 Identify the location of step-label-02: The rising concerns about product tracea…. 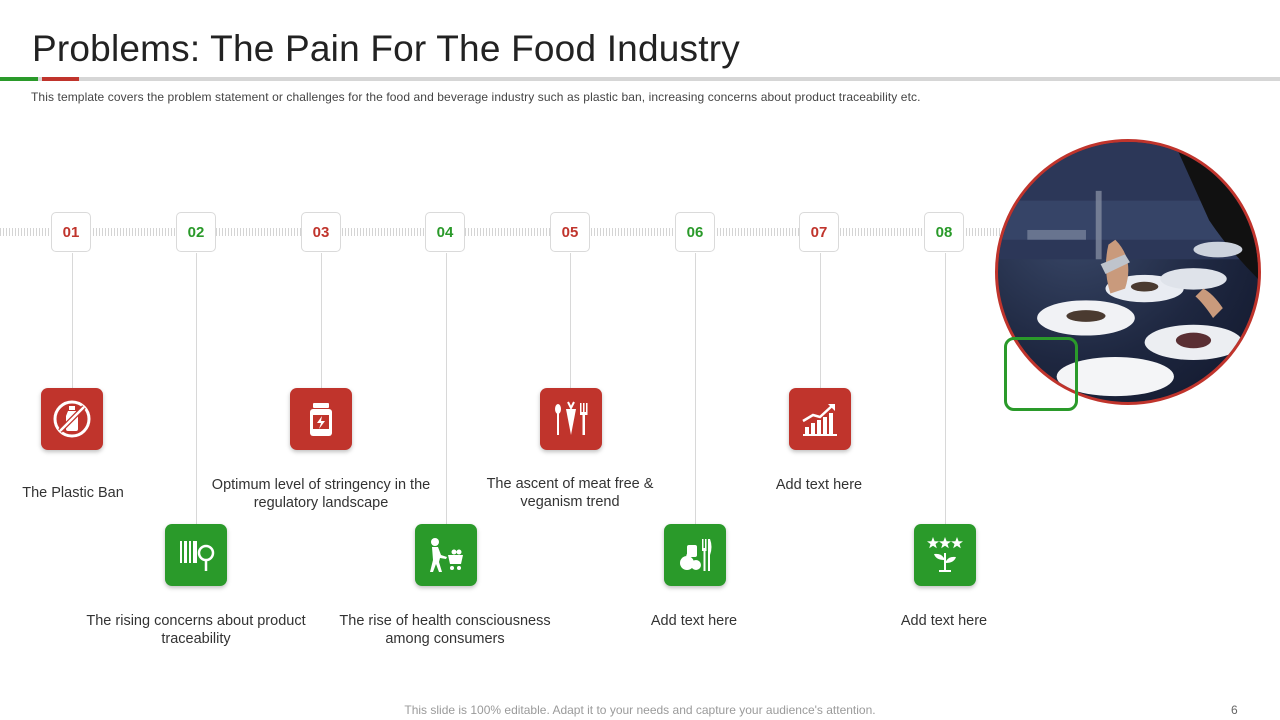
(196, 630).